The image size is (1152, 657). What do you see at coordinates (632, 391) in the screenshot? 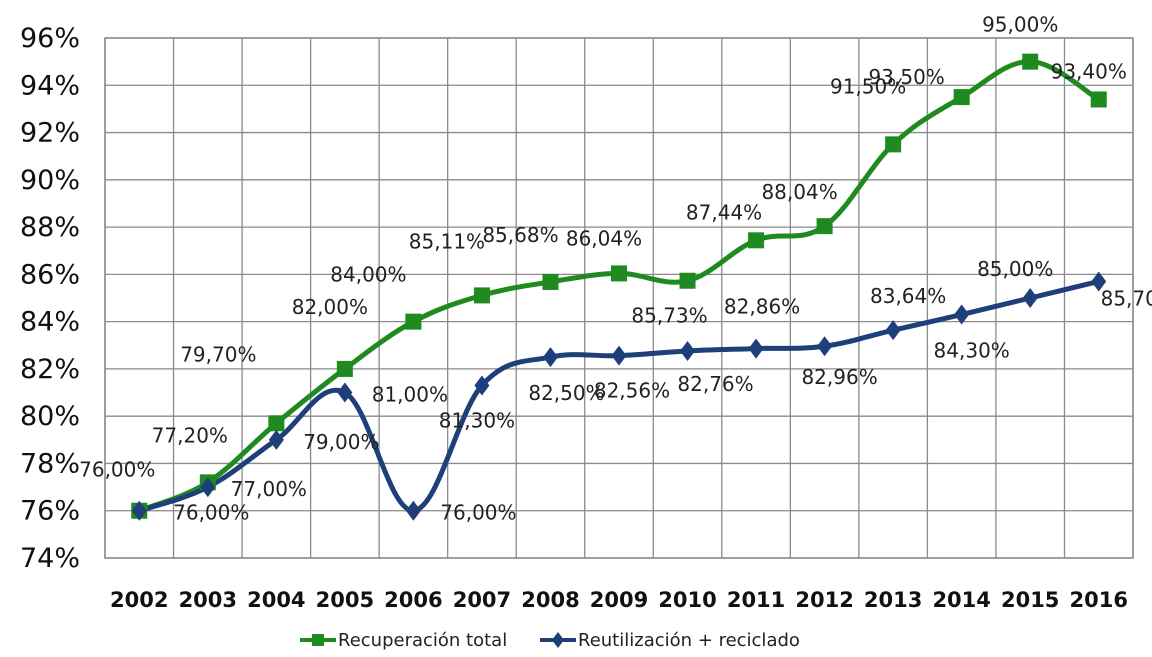
I see `data-label: 82,56%` at bounding box center [632, 391].